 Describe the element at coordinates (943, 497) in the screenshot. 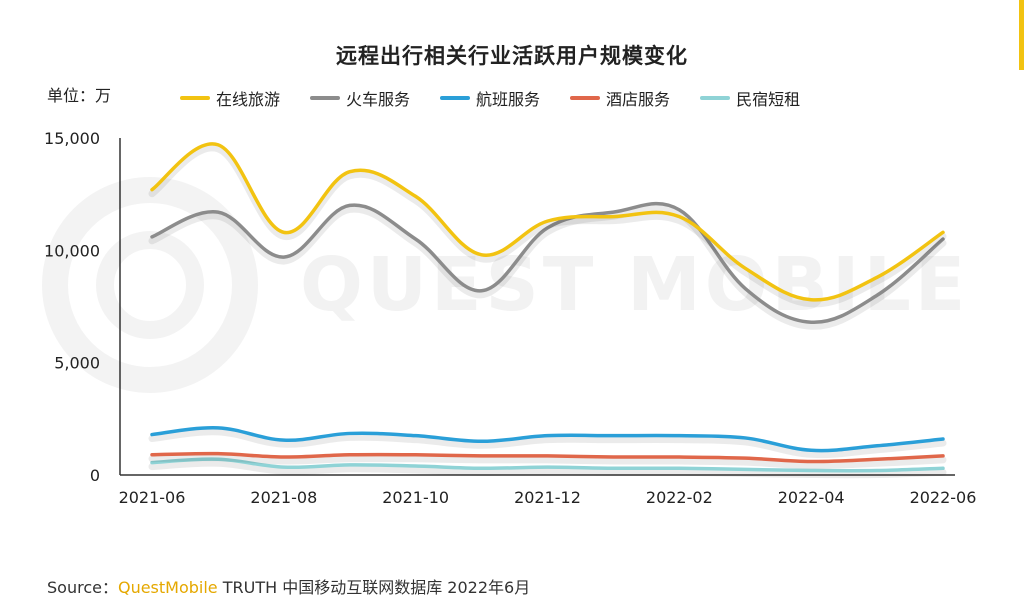

I see `x-tick-label: 2022-06` at that location.